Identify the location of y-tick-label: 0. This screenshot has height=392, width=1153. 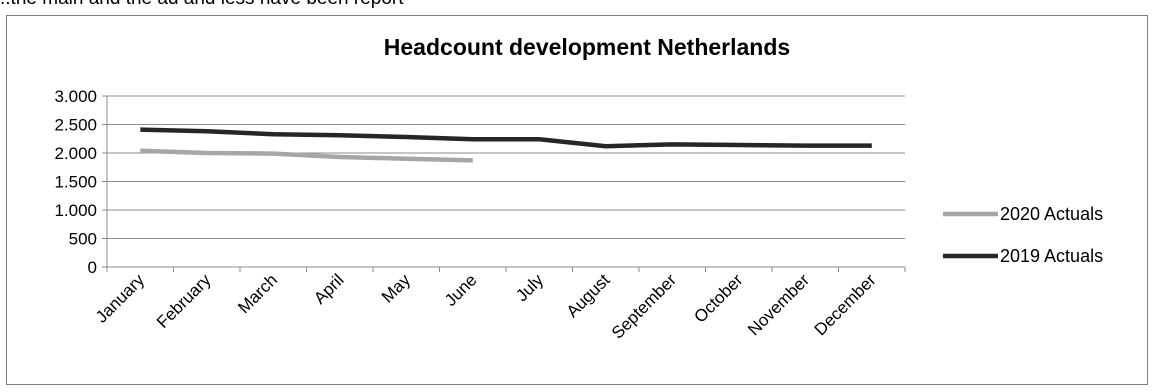
(92, 267).